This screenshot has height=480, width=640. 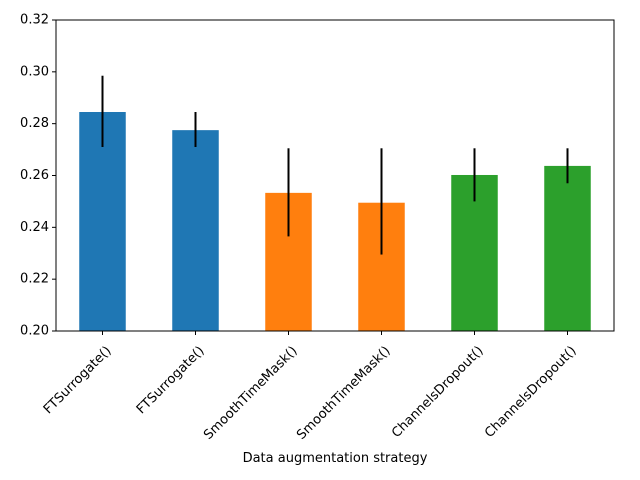 What do you see at coordinates (34, 123) in the screenshot?
I see `y-tick-label-5: 0.28` at bounding box center [34, 123].